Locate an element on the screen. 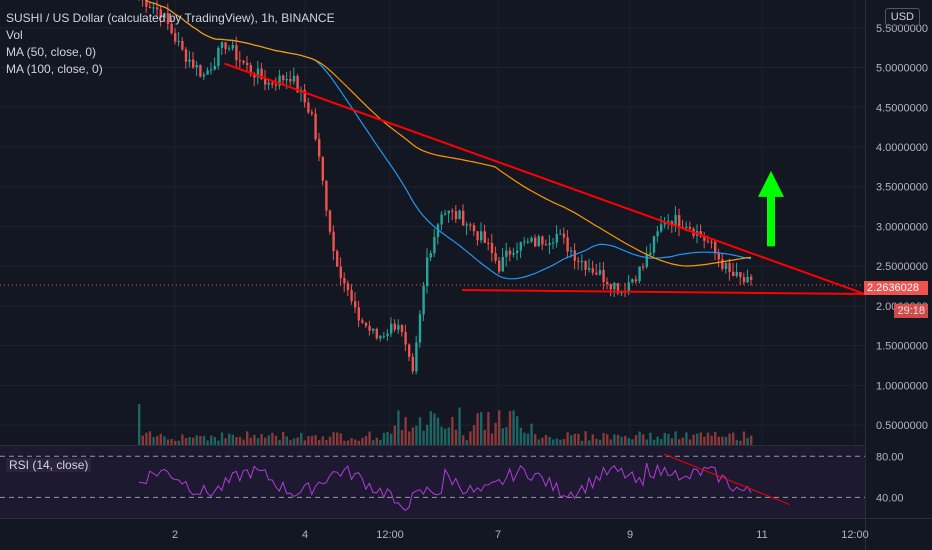  legend-ma50: MA (50, close, 0) is located at coordinates (51, 52).